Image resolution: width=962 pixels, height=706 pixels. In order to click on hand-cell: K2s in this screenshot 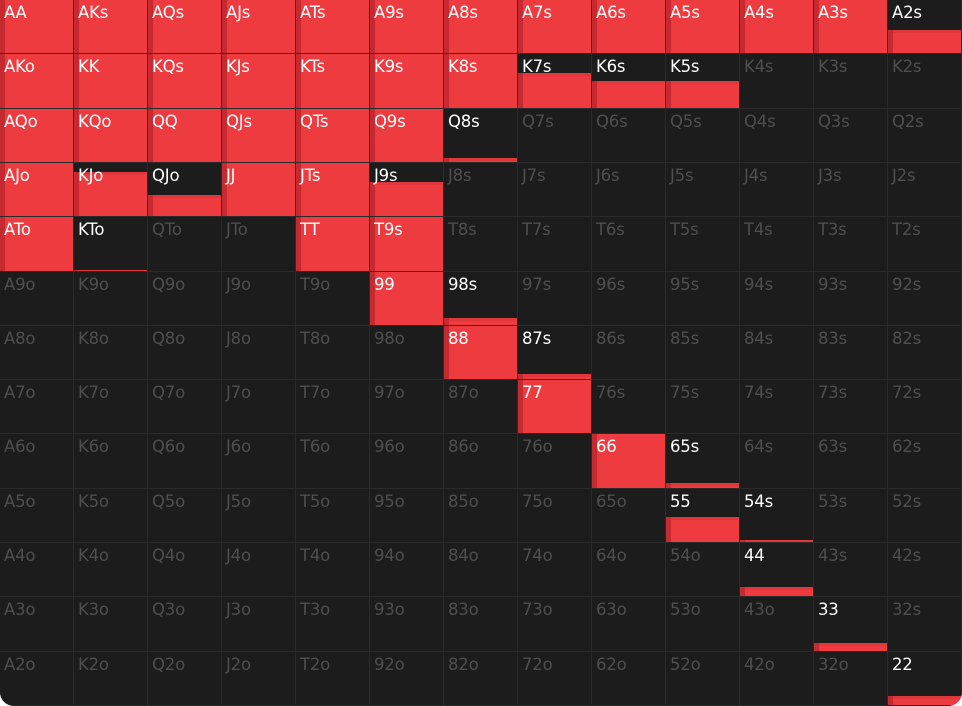, I will do `click(925, 81)`.